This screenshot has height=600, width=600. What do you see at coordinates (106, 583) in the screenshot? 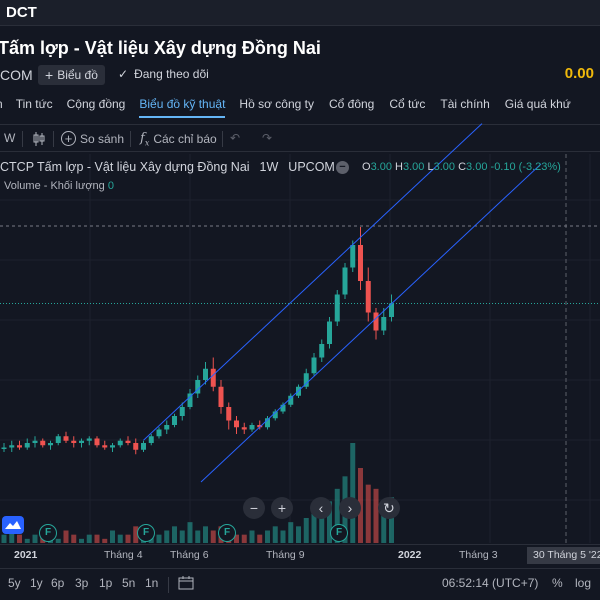
I see `range-1m: 1p` at bounding box center [106, 583].